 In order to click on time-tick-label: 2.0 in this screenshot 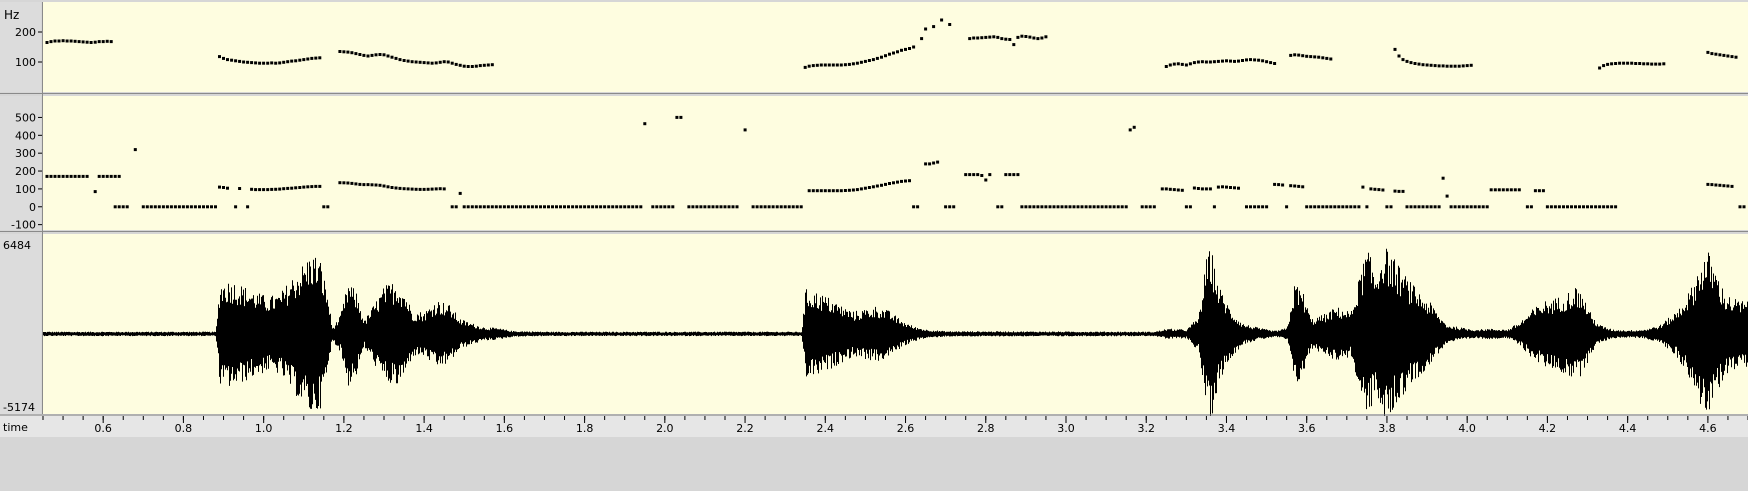, I will do `click(665, 428)`.